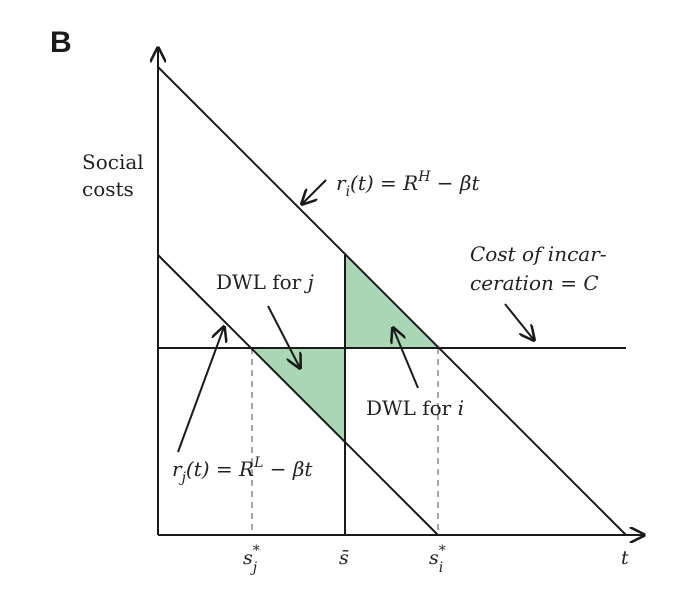 Image resolution: width=690 pixels, height=592 pixels. Describe the element at coordinates (242, 470) in the screenshot. I see `rj-curve-label: rj(t) = RL − βt` at that location.